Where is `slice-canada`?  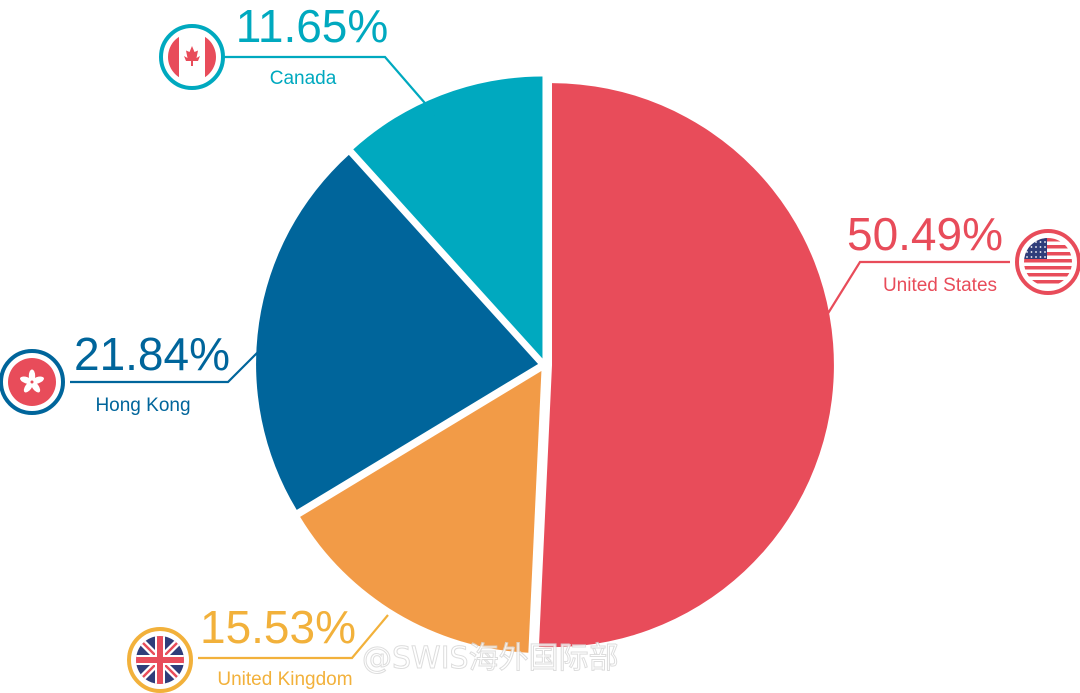
slice-canada is located at coordinates (448, 217).